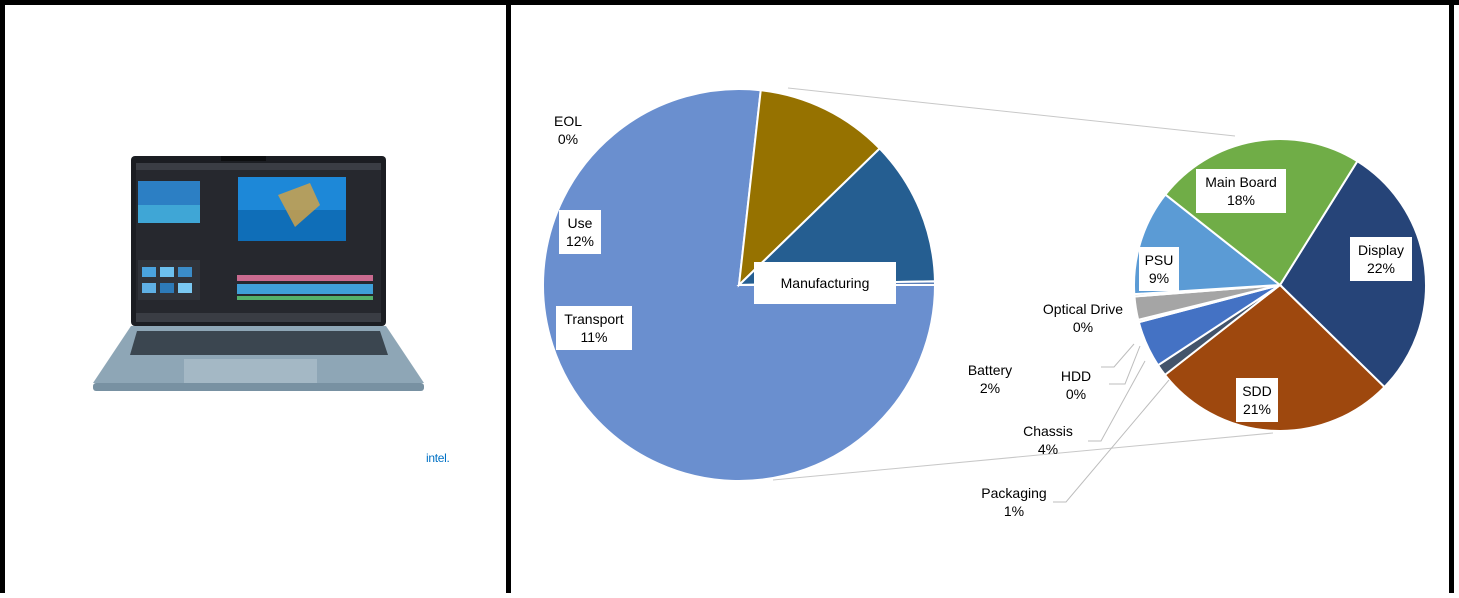 The width and height of the screenshot is (1459, 598). What do you see at coordinates (580, 223) in the screenshot?
I see `label-use-name: Use` at bounding box center [580, 223].